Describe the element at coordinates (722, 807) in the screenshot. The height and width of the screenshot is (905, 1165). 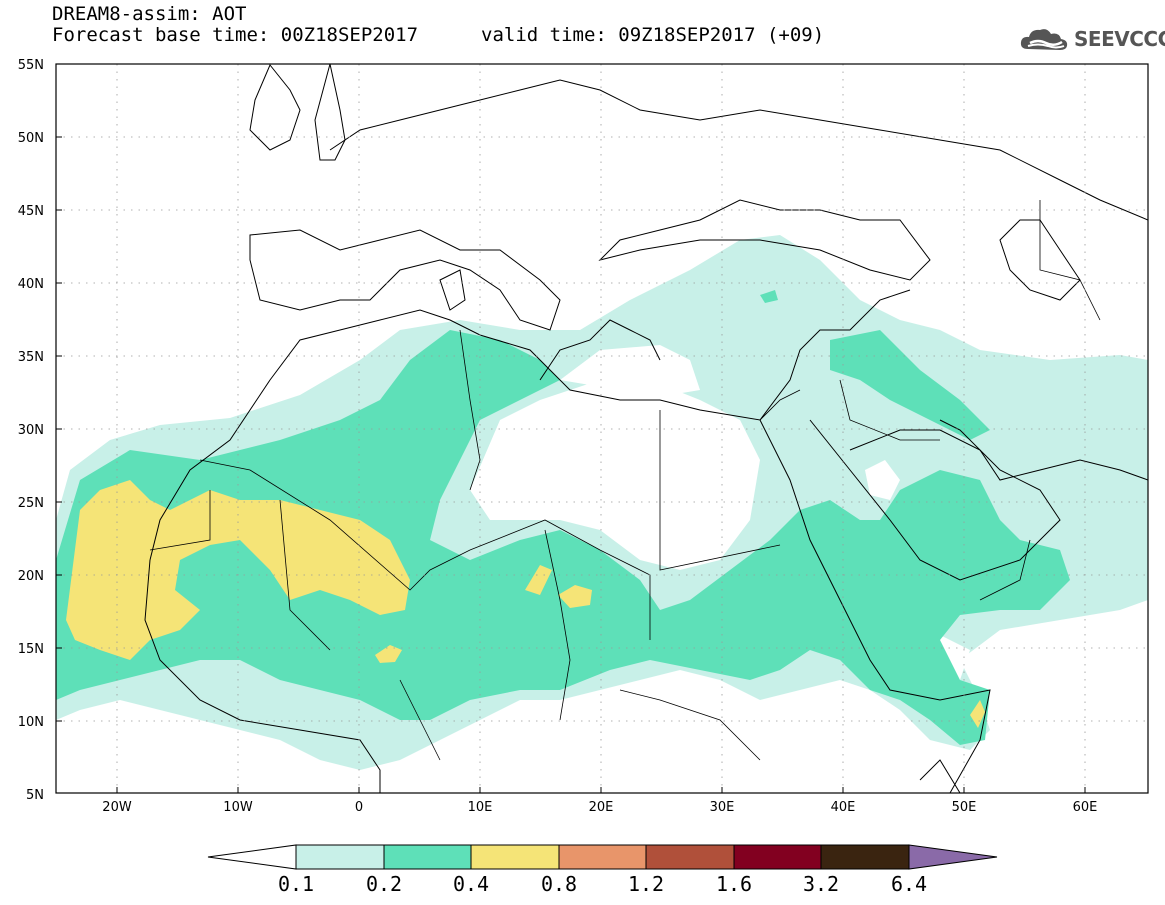
I see `lon-tick-label: 30E` at that location.